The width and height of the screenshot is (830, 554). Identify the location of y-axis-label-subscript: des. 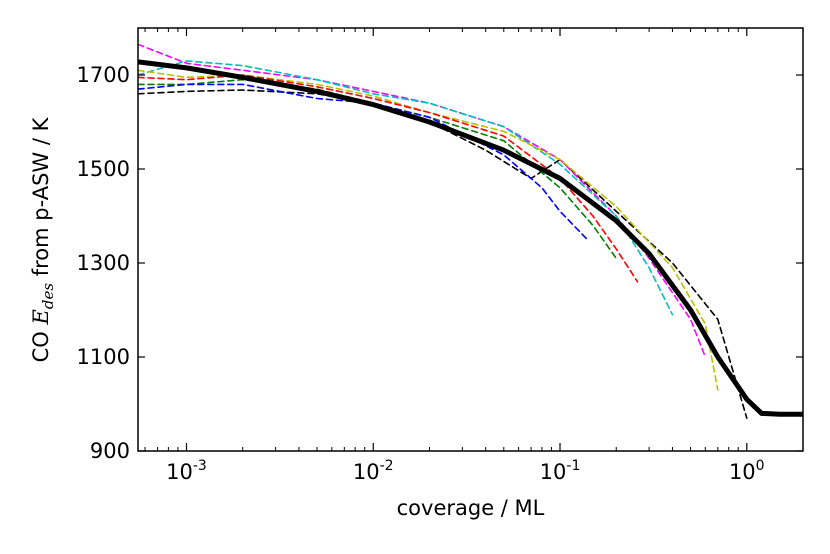
(48, 296).